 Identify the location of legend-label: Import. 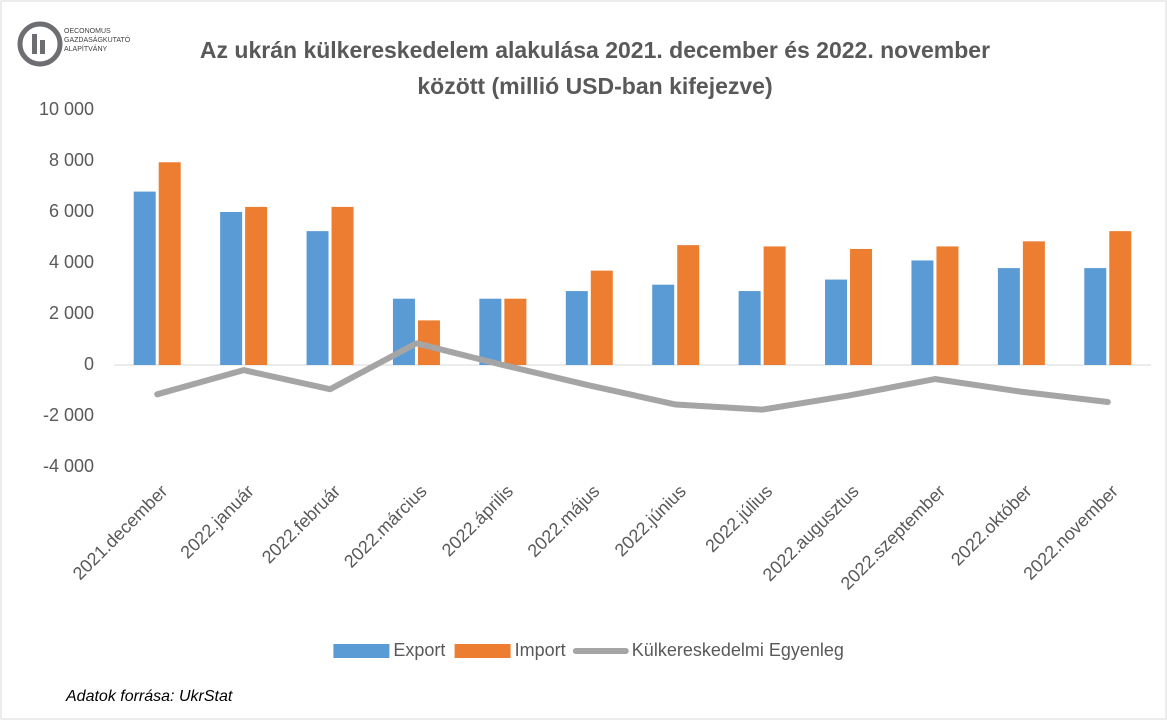
(540, 650).